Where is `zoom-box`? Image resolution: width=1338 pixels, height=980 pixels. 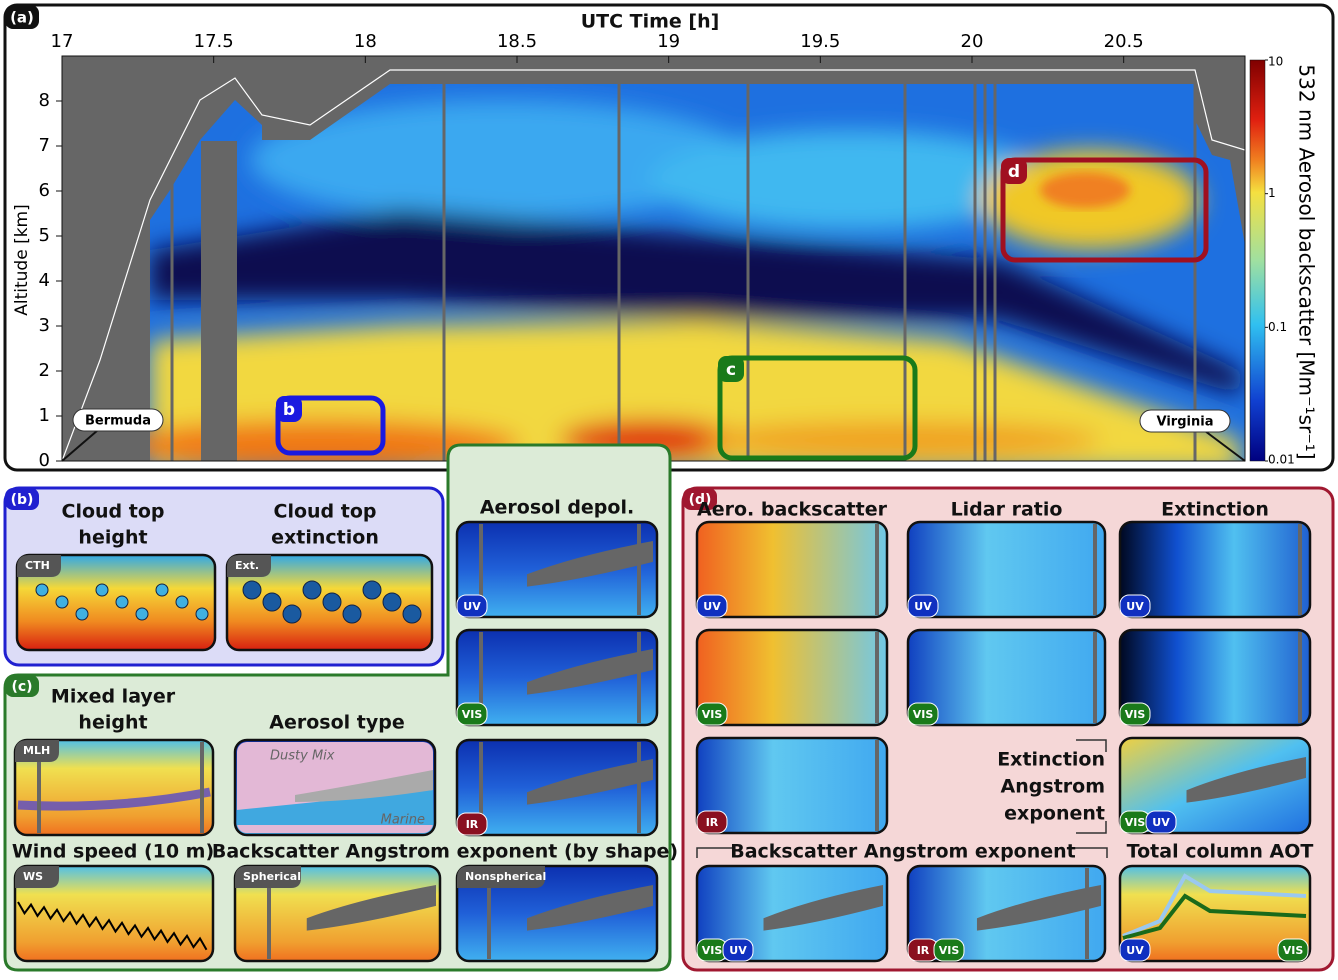
zoom-box is located at coordinates (1104, 210).